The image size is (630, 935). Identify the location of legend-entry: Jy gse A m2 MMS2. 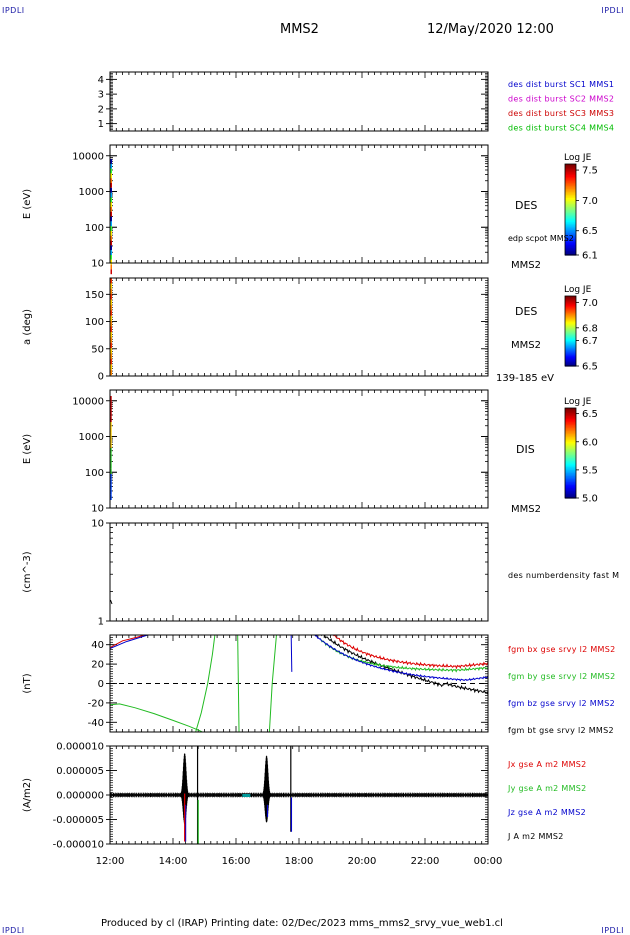
(547, 788).